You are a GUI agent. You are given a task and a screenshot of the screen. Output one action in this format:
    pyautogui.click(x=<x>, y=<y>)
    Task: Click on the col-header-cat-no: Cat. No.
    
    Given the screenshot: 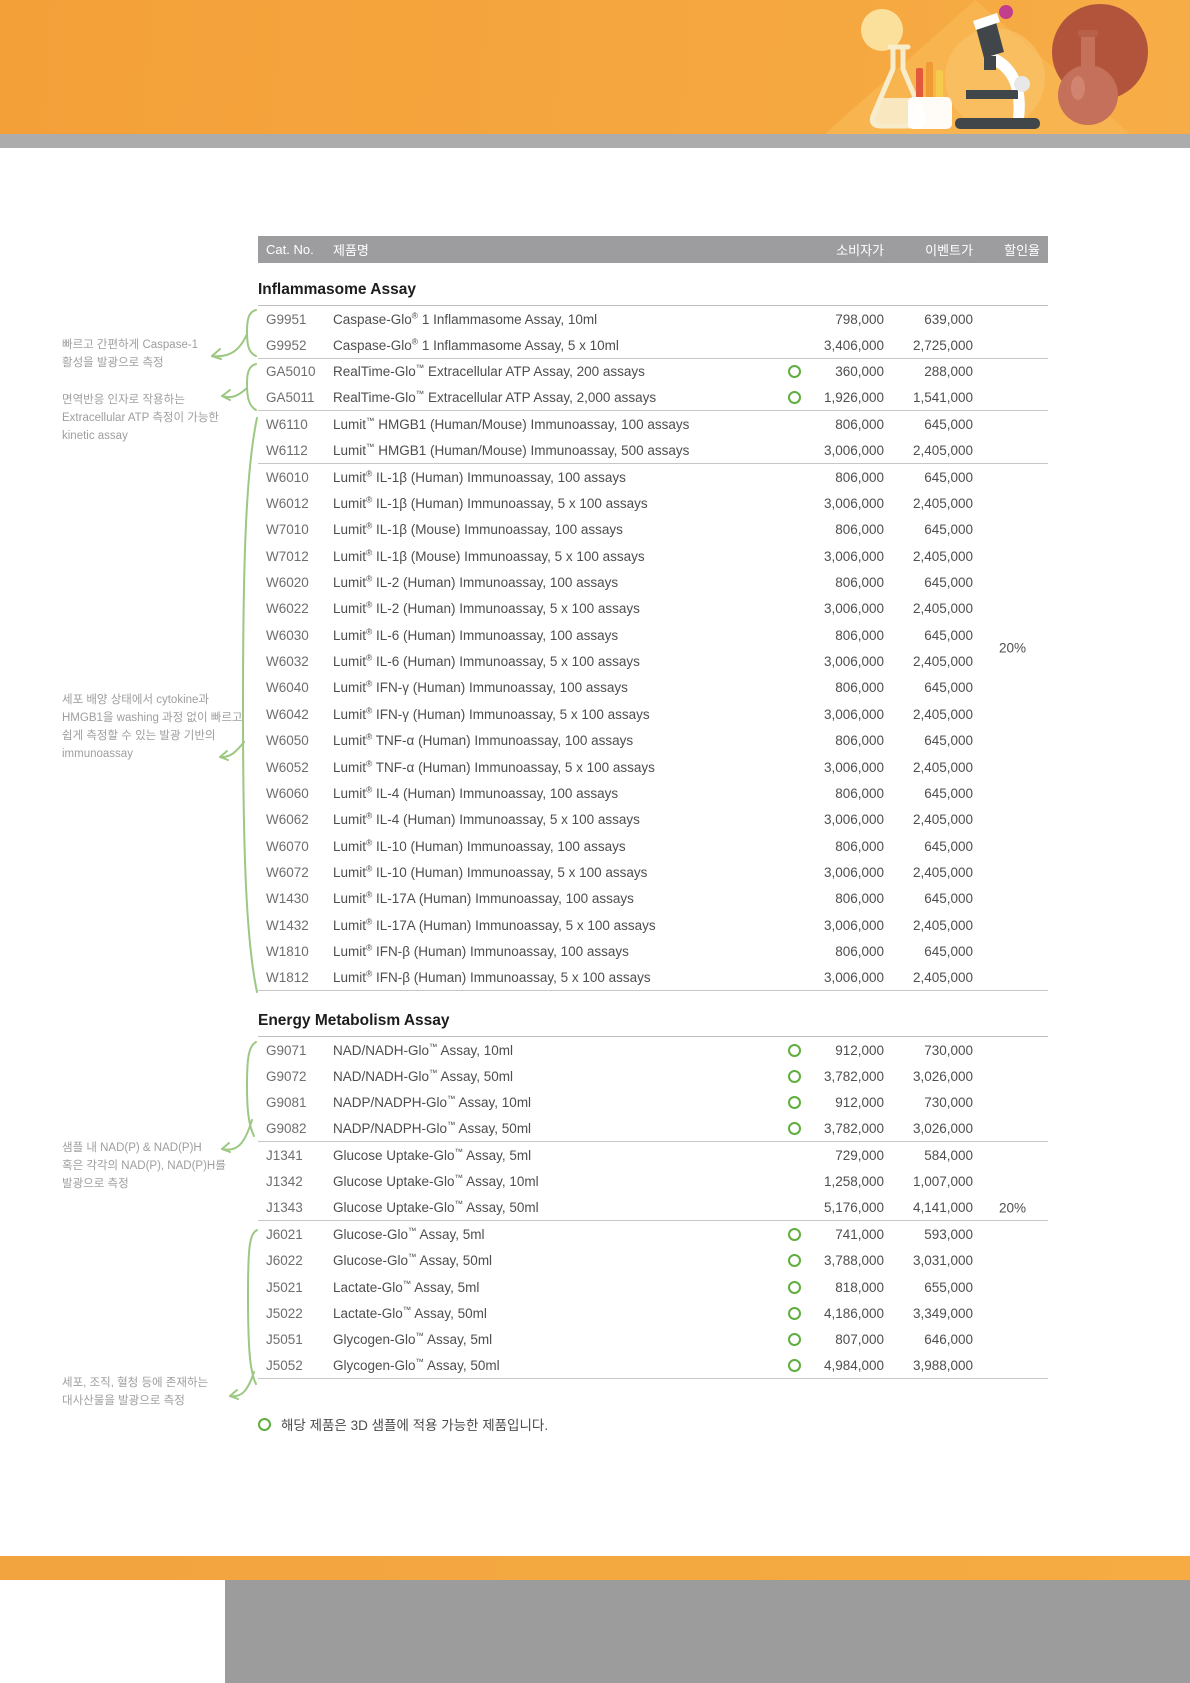 What is the action you would take?
    pyautogui.click(x=290, y=249)
    